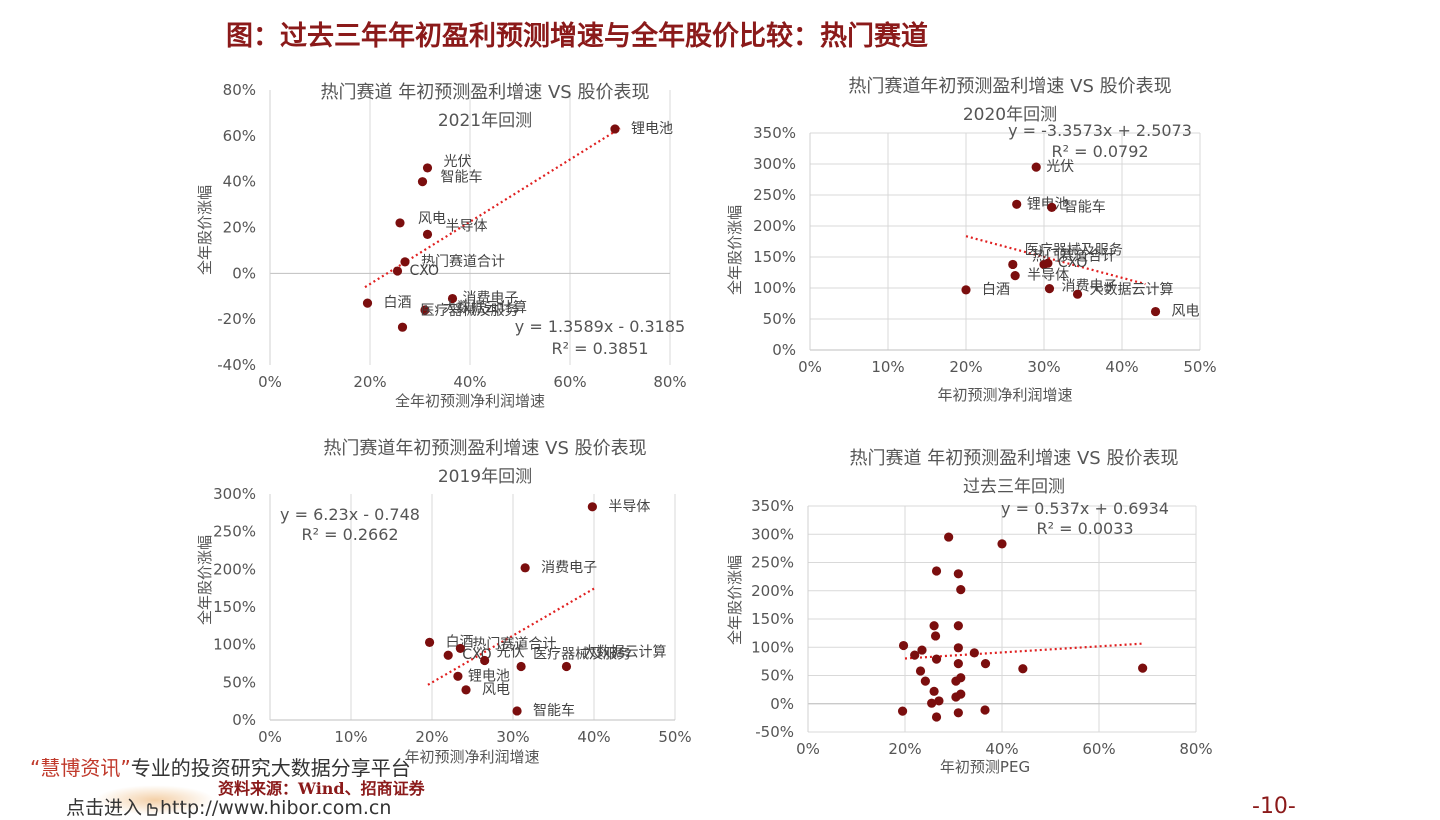 The image size is (1440, 820). What do you see at coordinates (1274, 806) in the screenshot?
I see `page-number: -10-` at bounding box center [1274, 806].